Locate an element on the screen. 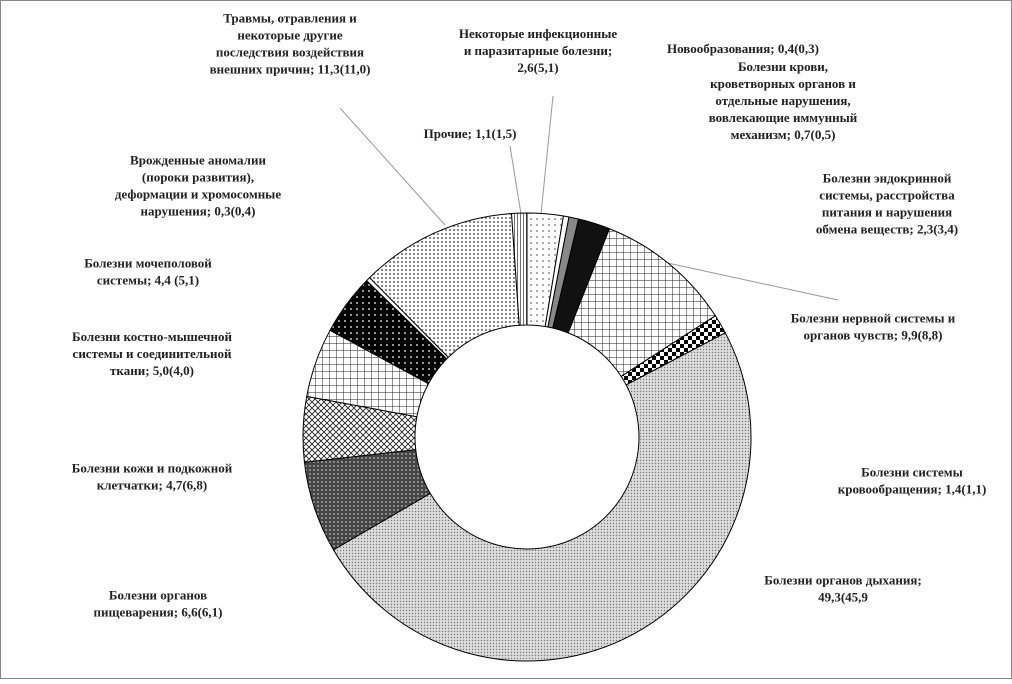  slice-label: последствия воздействия is located at coordinates (290, 51).